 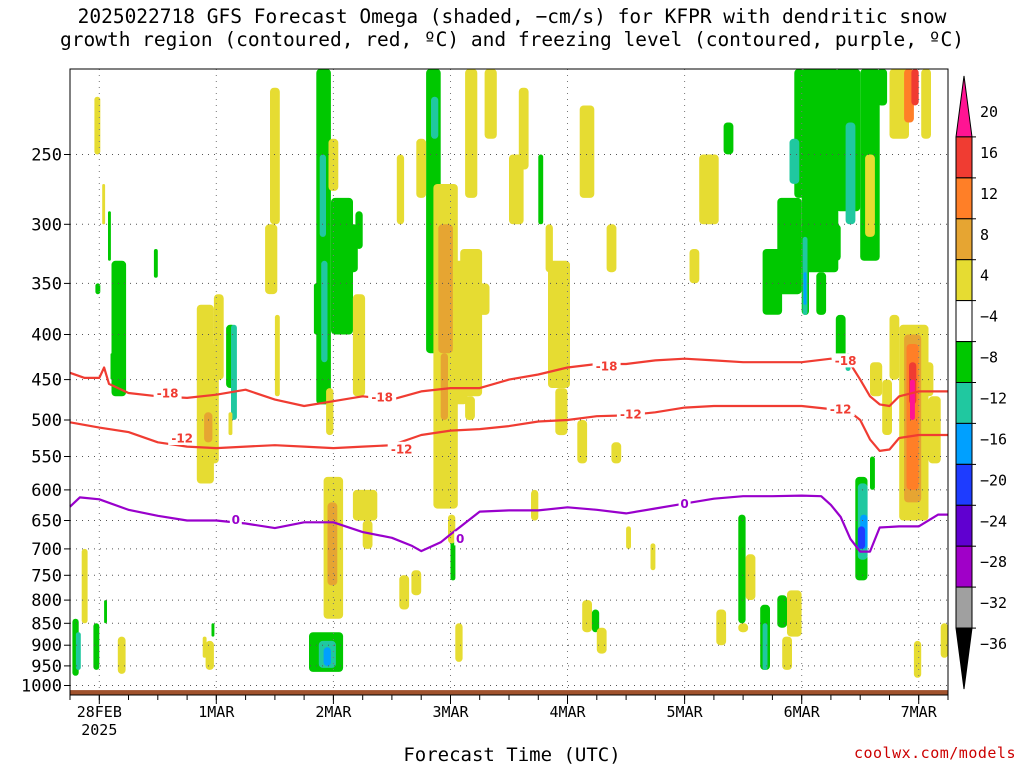 What do you see at coordinates (989, 194) in the screenshot?
I see `colorbar-label: 12` at bounding box center [989, 194].